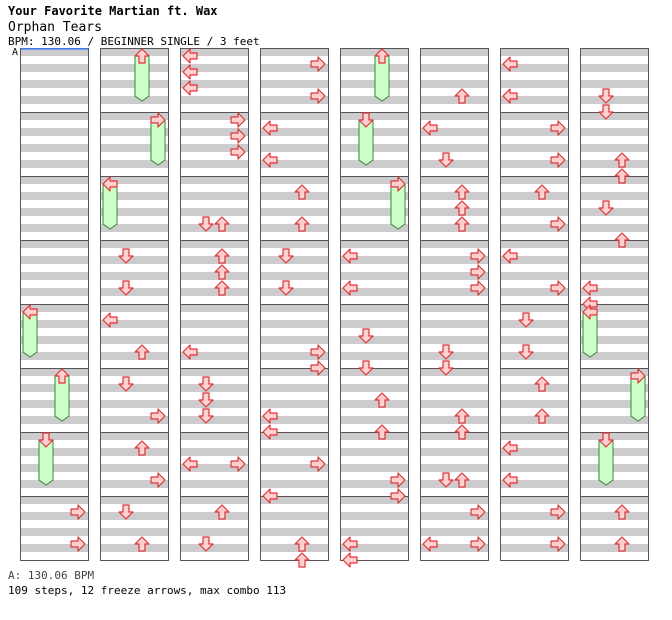 This screenshot has height=620, width=672. What do you see at coordinates (374, 304) in the screenshot?
I see `chart-column` at bounding box center [374, 304].